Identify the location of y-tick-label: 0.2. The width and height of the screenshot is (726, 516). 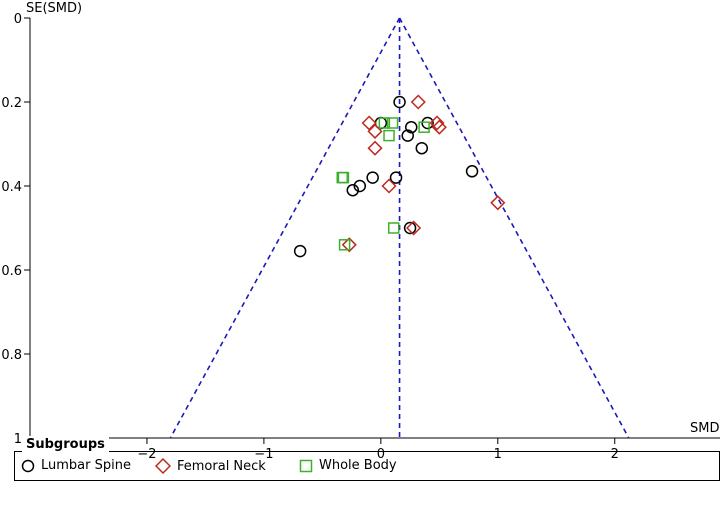
(11, 103).